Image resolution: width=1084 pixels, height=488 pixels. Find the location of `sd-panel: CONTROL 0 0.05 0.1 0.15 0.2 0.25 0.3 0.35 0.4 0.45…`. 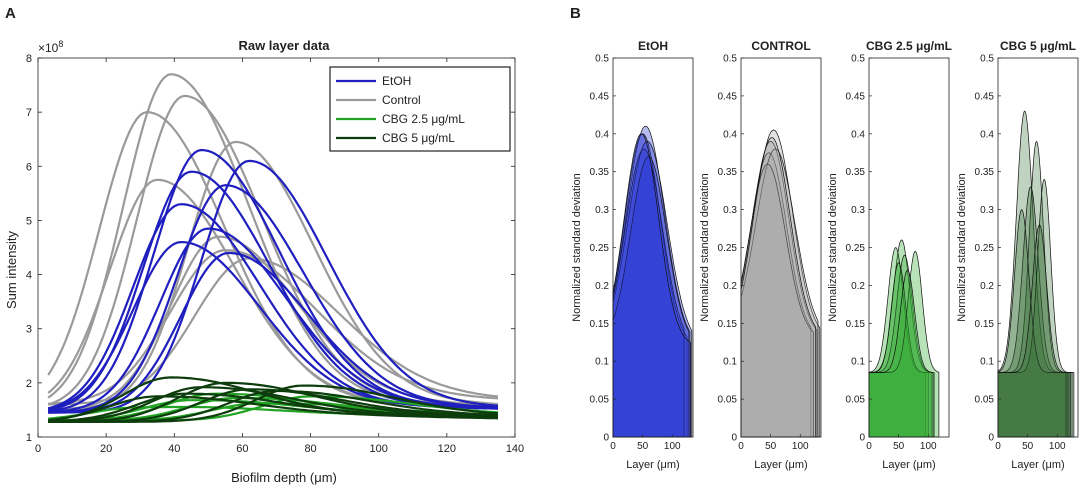

sd-panel: CONTROL 0 0.05 0.1 0.15 0.2 0.25 0.3 0.35 0.4 0.45… is located at coordinates (760, 255).